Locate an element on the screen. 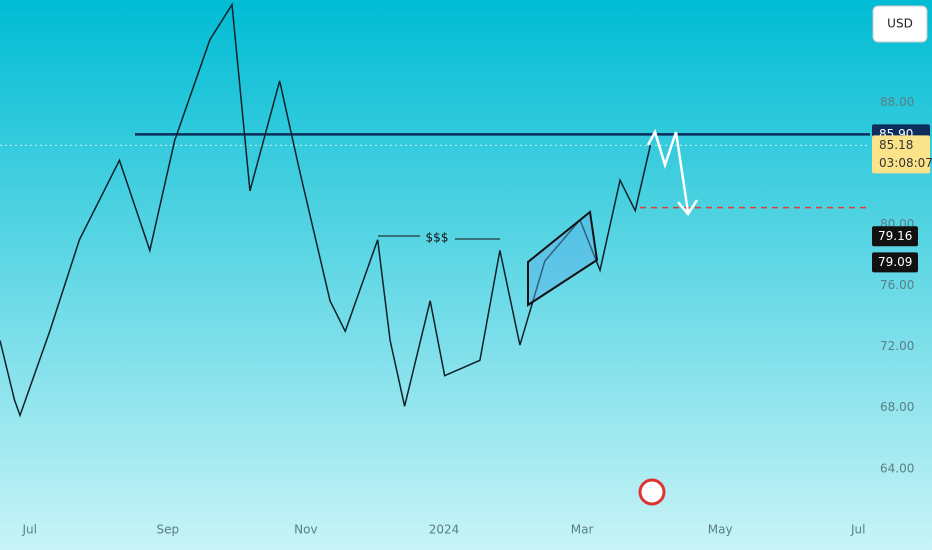 The width and height of the screenshot is (932, 550). x-tick-label: Nov is located at coordinates (305, 530).